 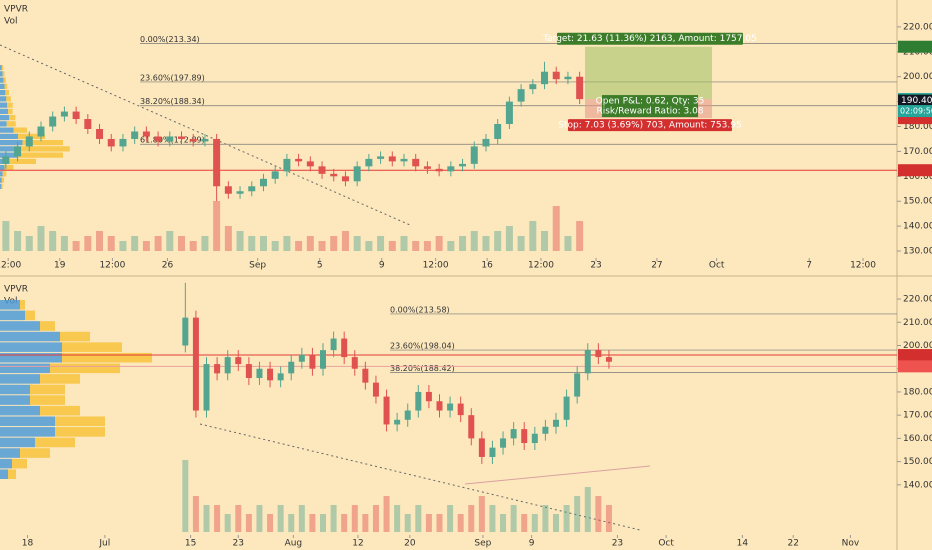 I want to click on price-tag, so click(x=915, y=366).